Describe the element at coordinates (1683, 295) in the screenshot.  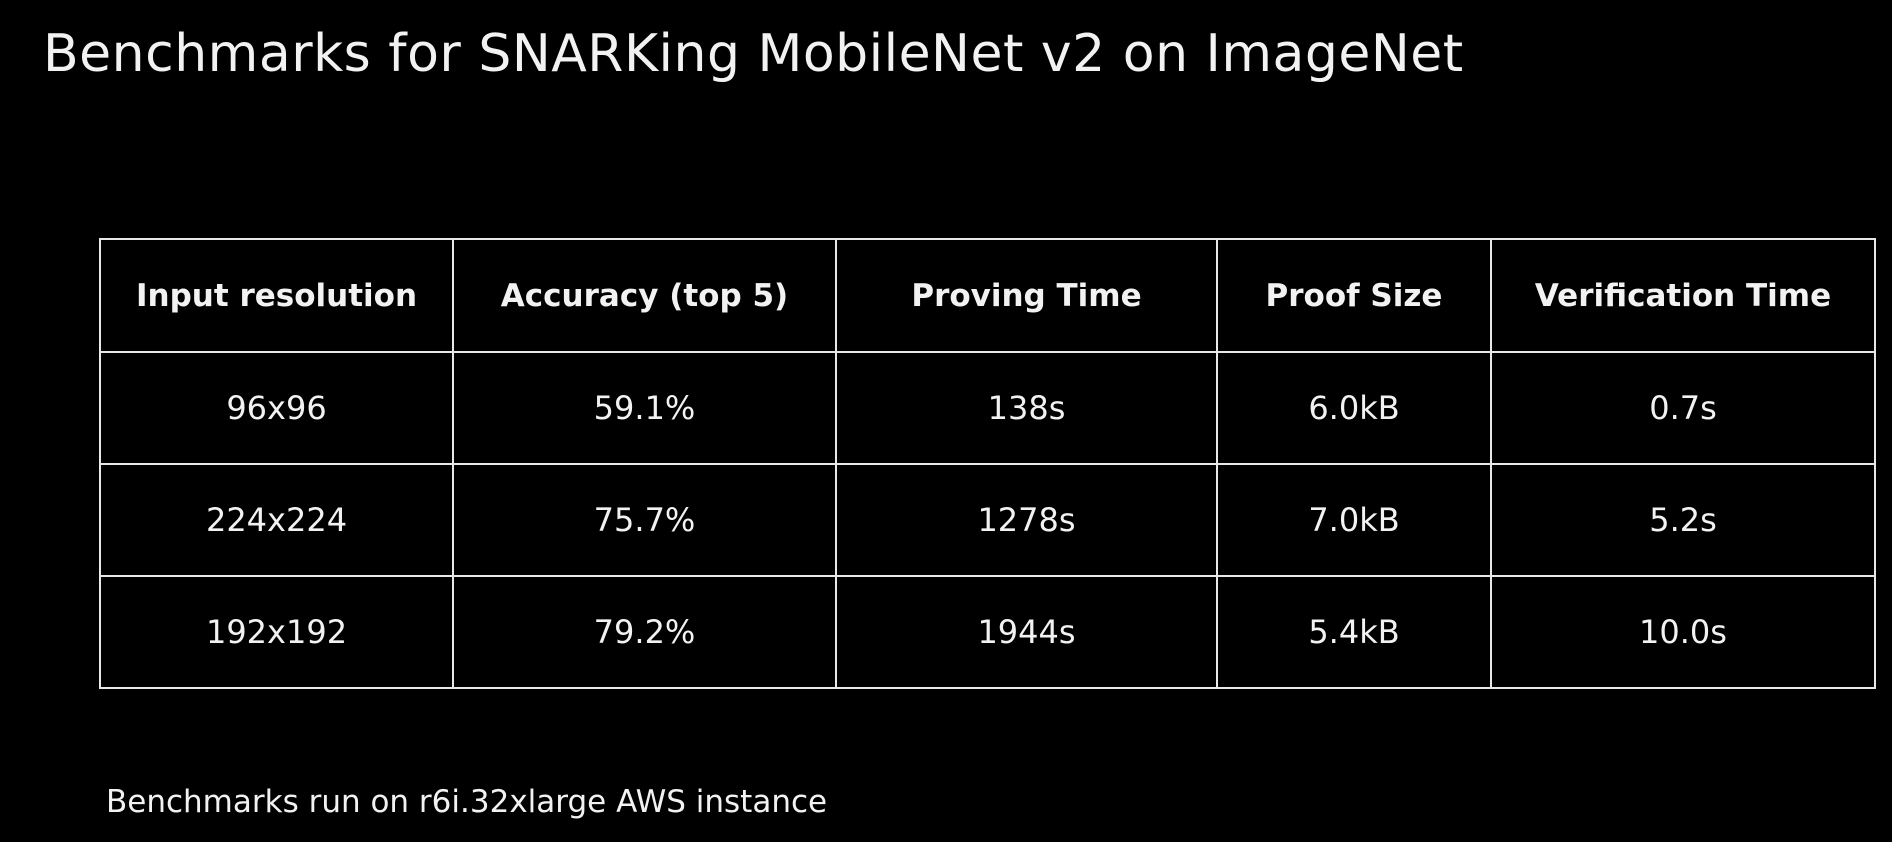
I see `column-header: Verification Time` at that location.